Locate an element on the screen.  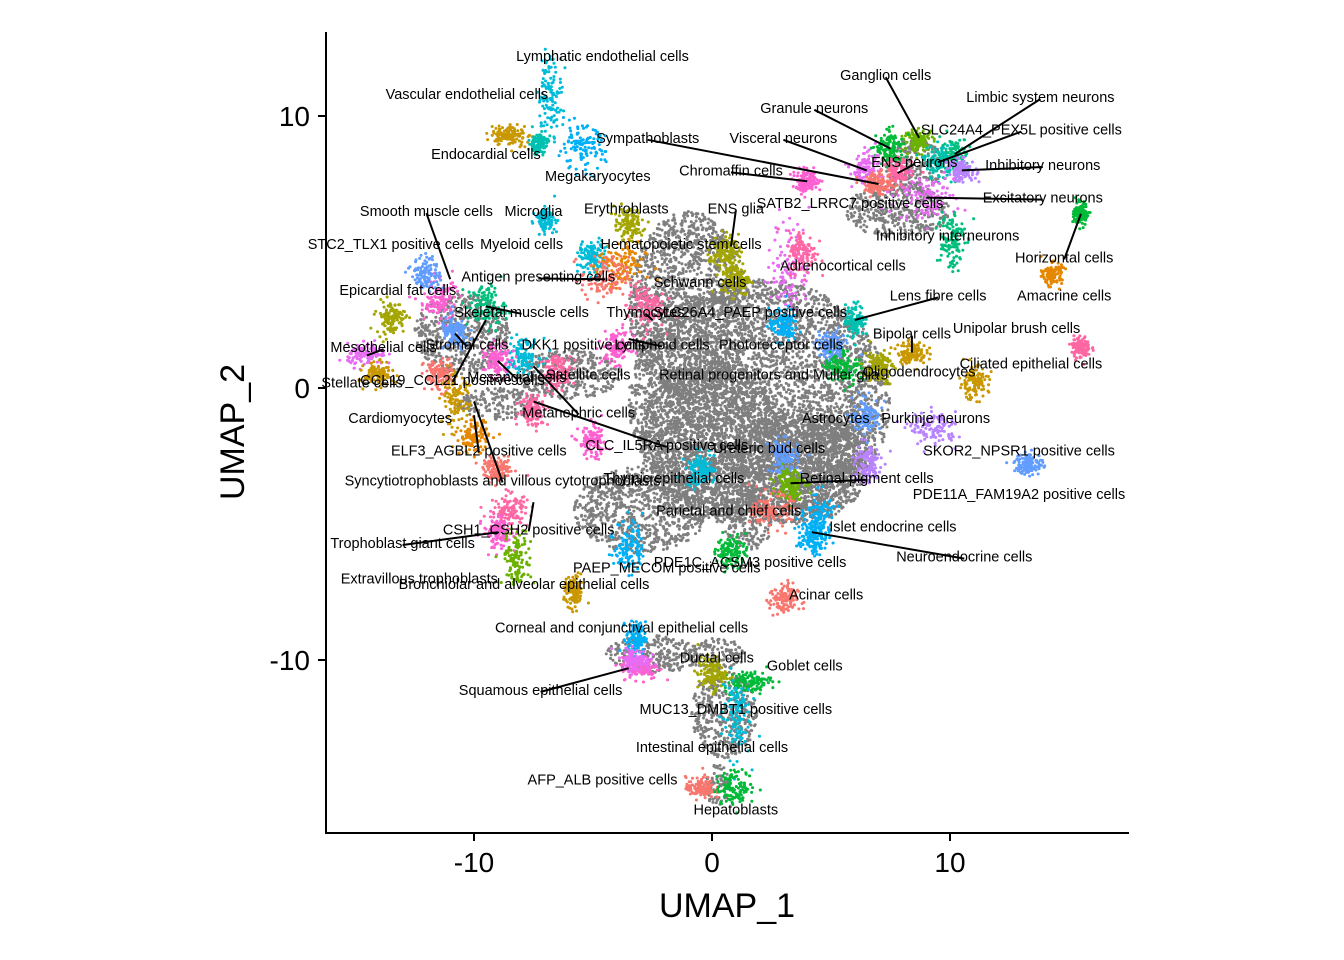
cluster-label: Vascular endothelial cells is located at coordinates (467, 95).